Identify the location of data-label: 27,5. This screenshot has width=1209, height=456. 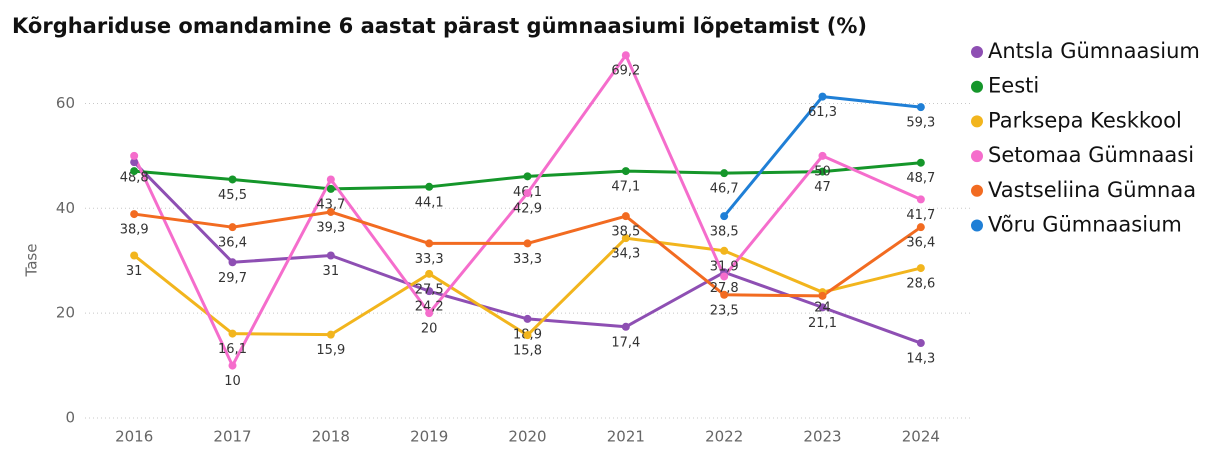
(429, 289).